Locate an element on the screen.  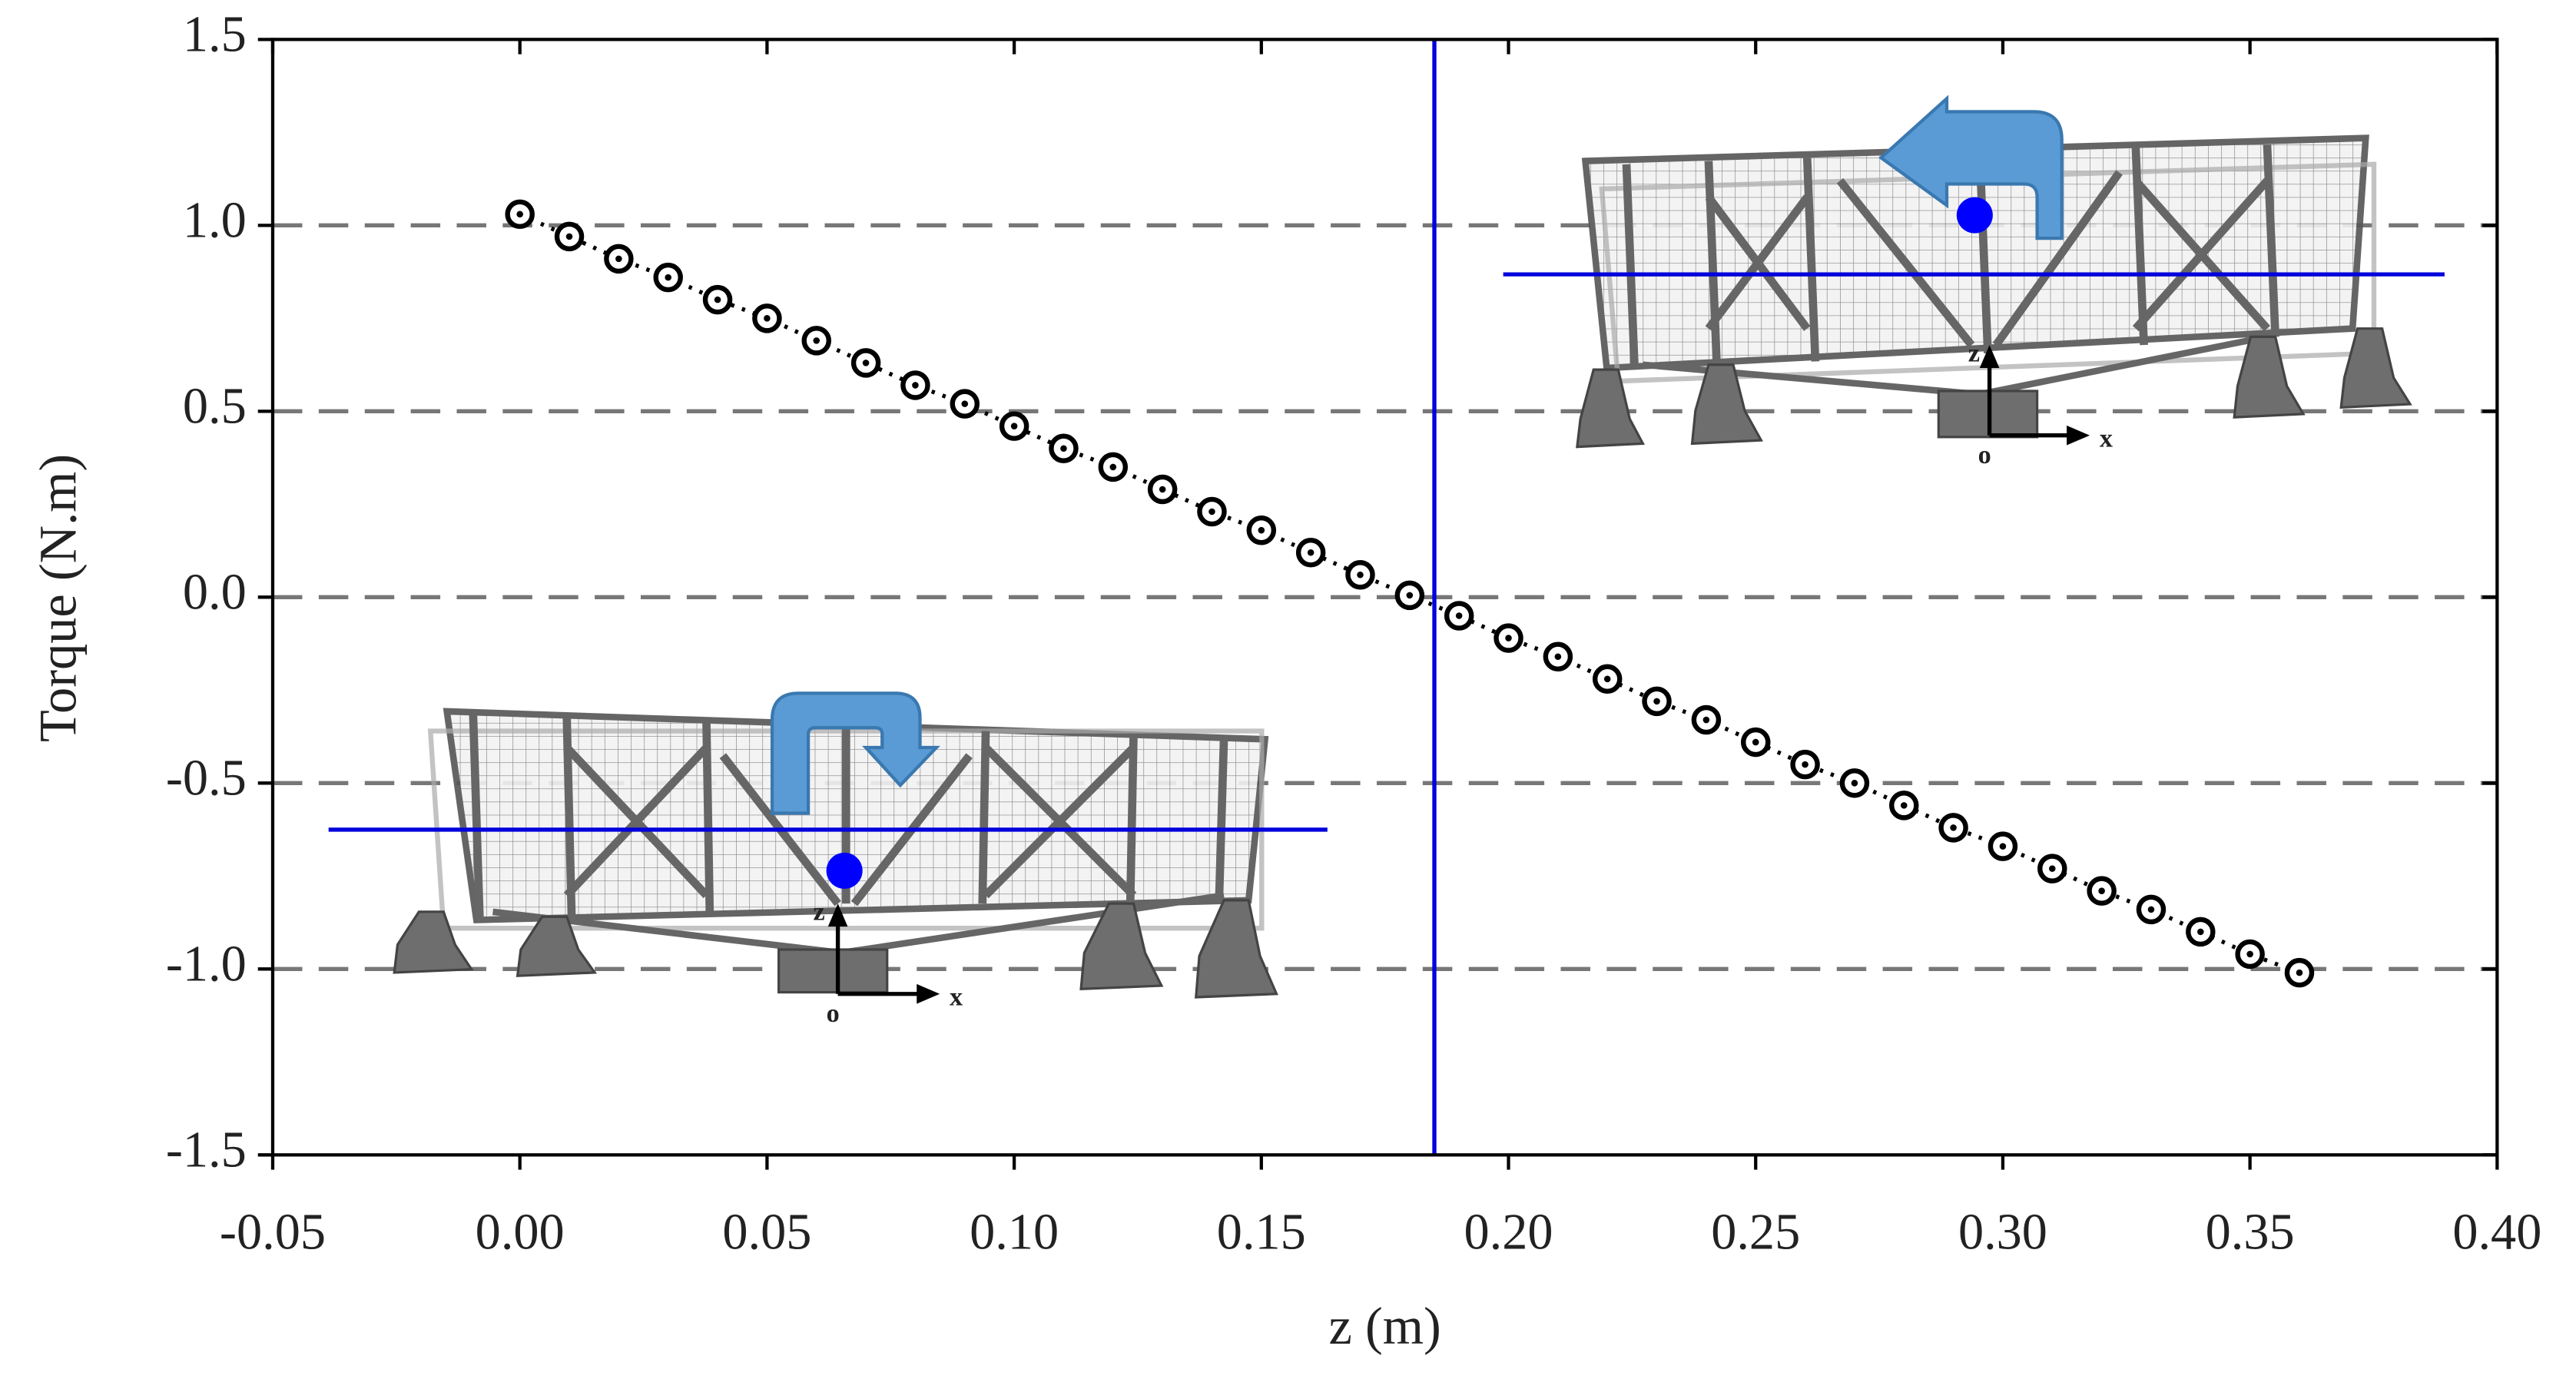
y-tick-label: 1.5 is located at coordinates (215, 35).